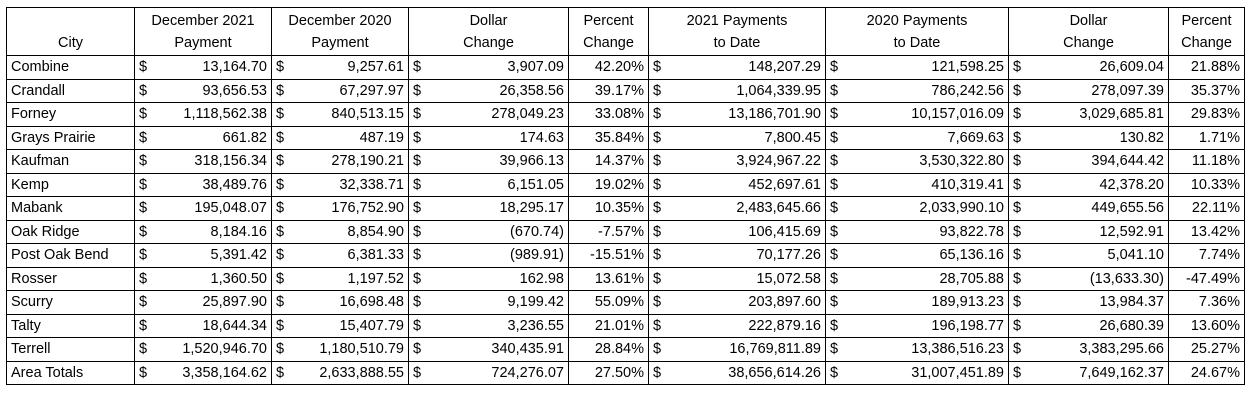  Describe the element at coordinates (1206, 278) in the screenshot. I see `percent-cell: -47.49%` at that location.